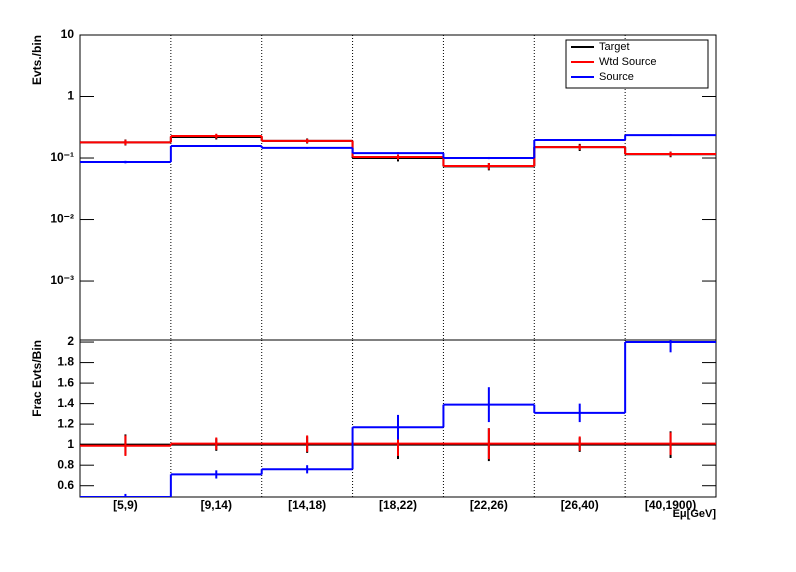 Image resolution: width=796 pixels, height=572 pixels. Describe the element at coordinates (125, 505) in the screenshot. I see `x-tick-label: [5,9)` at that location.